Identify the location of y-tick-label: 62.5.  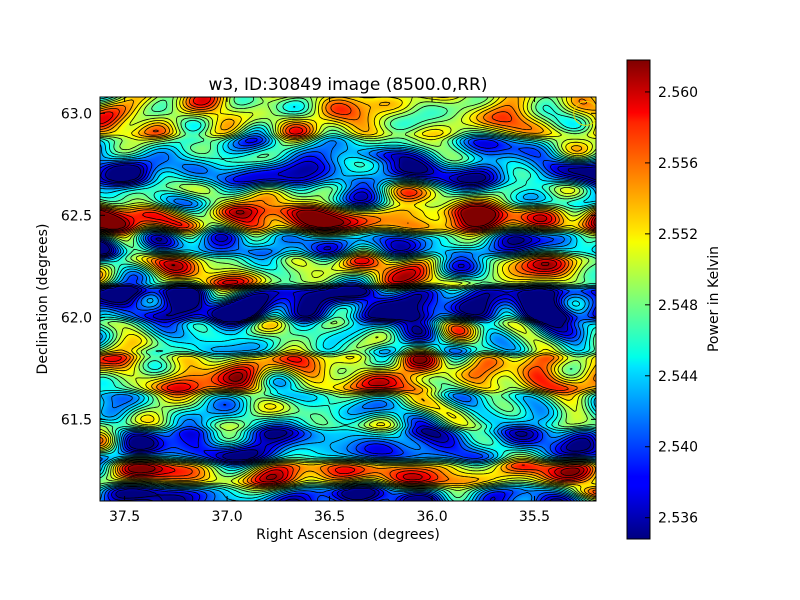
(76, 216).